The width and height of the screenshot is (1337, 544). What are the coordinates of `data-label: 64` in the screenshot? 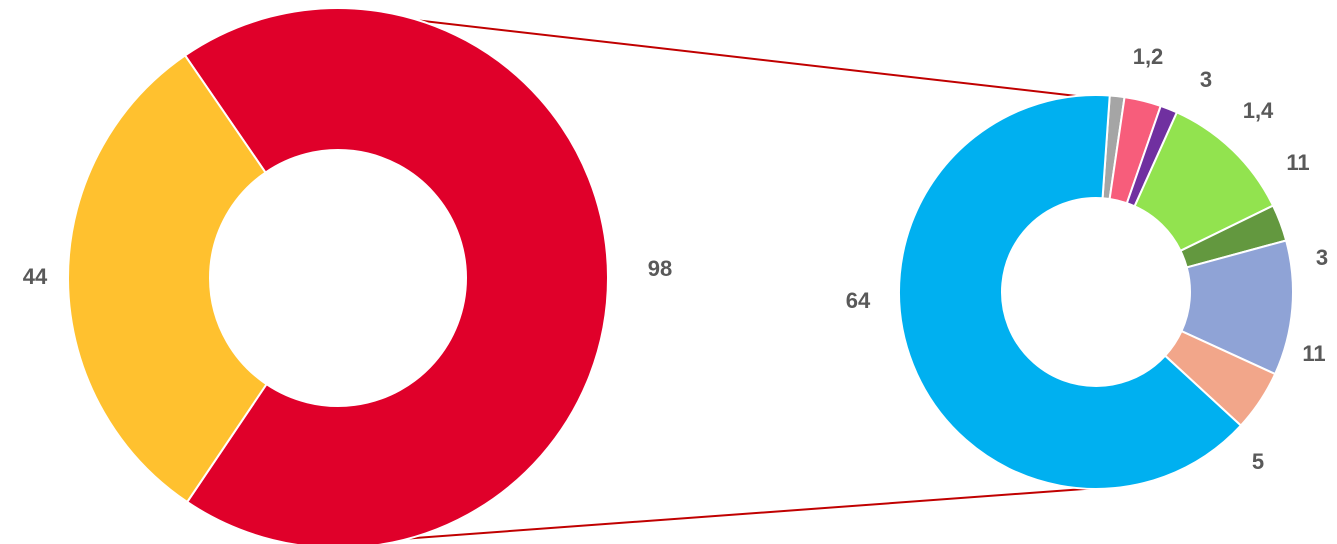 It's located at (858, 300).